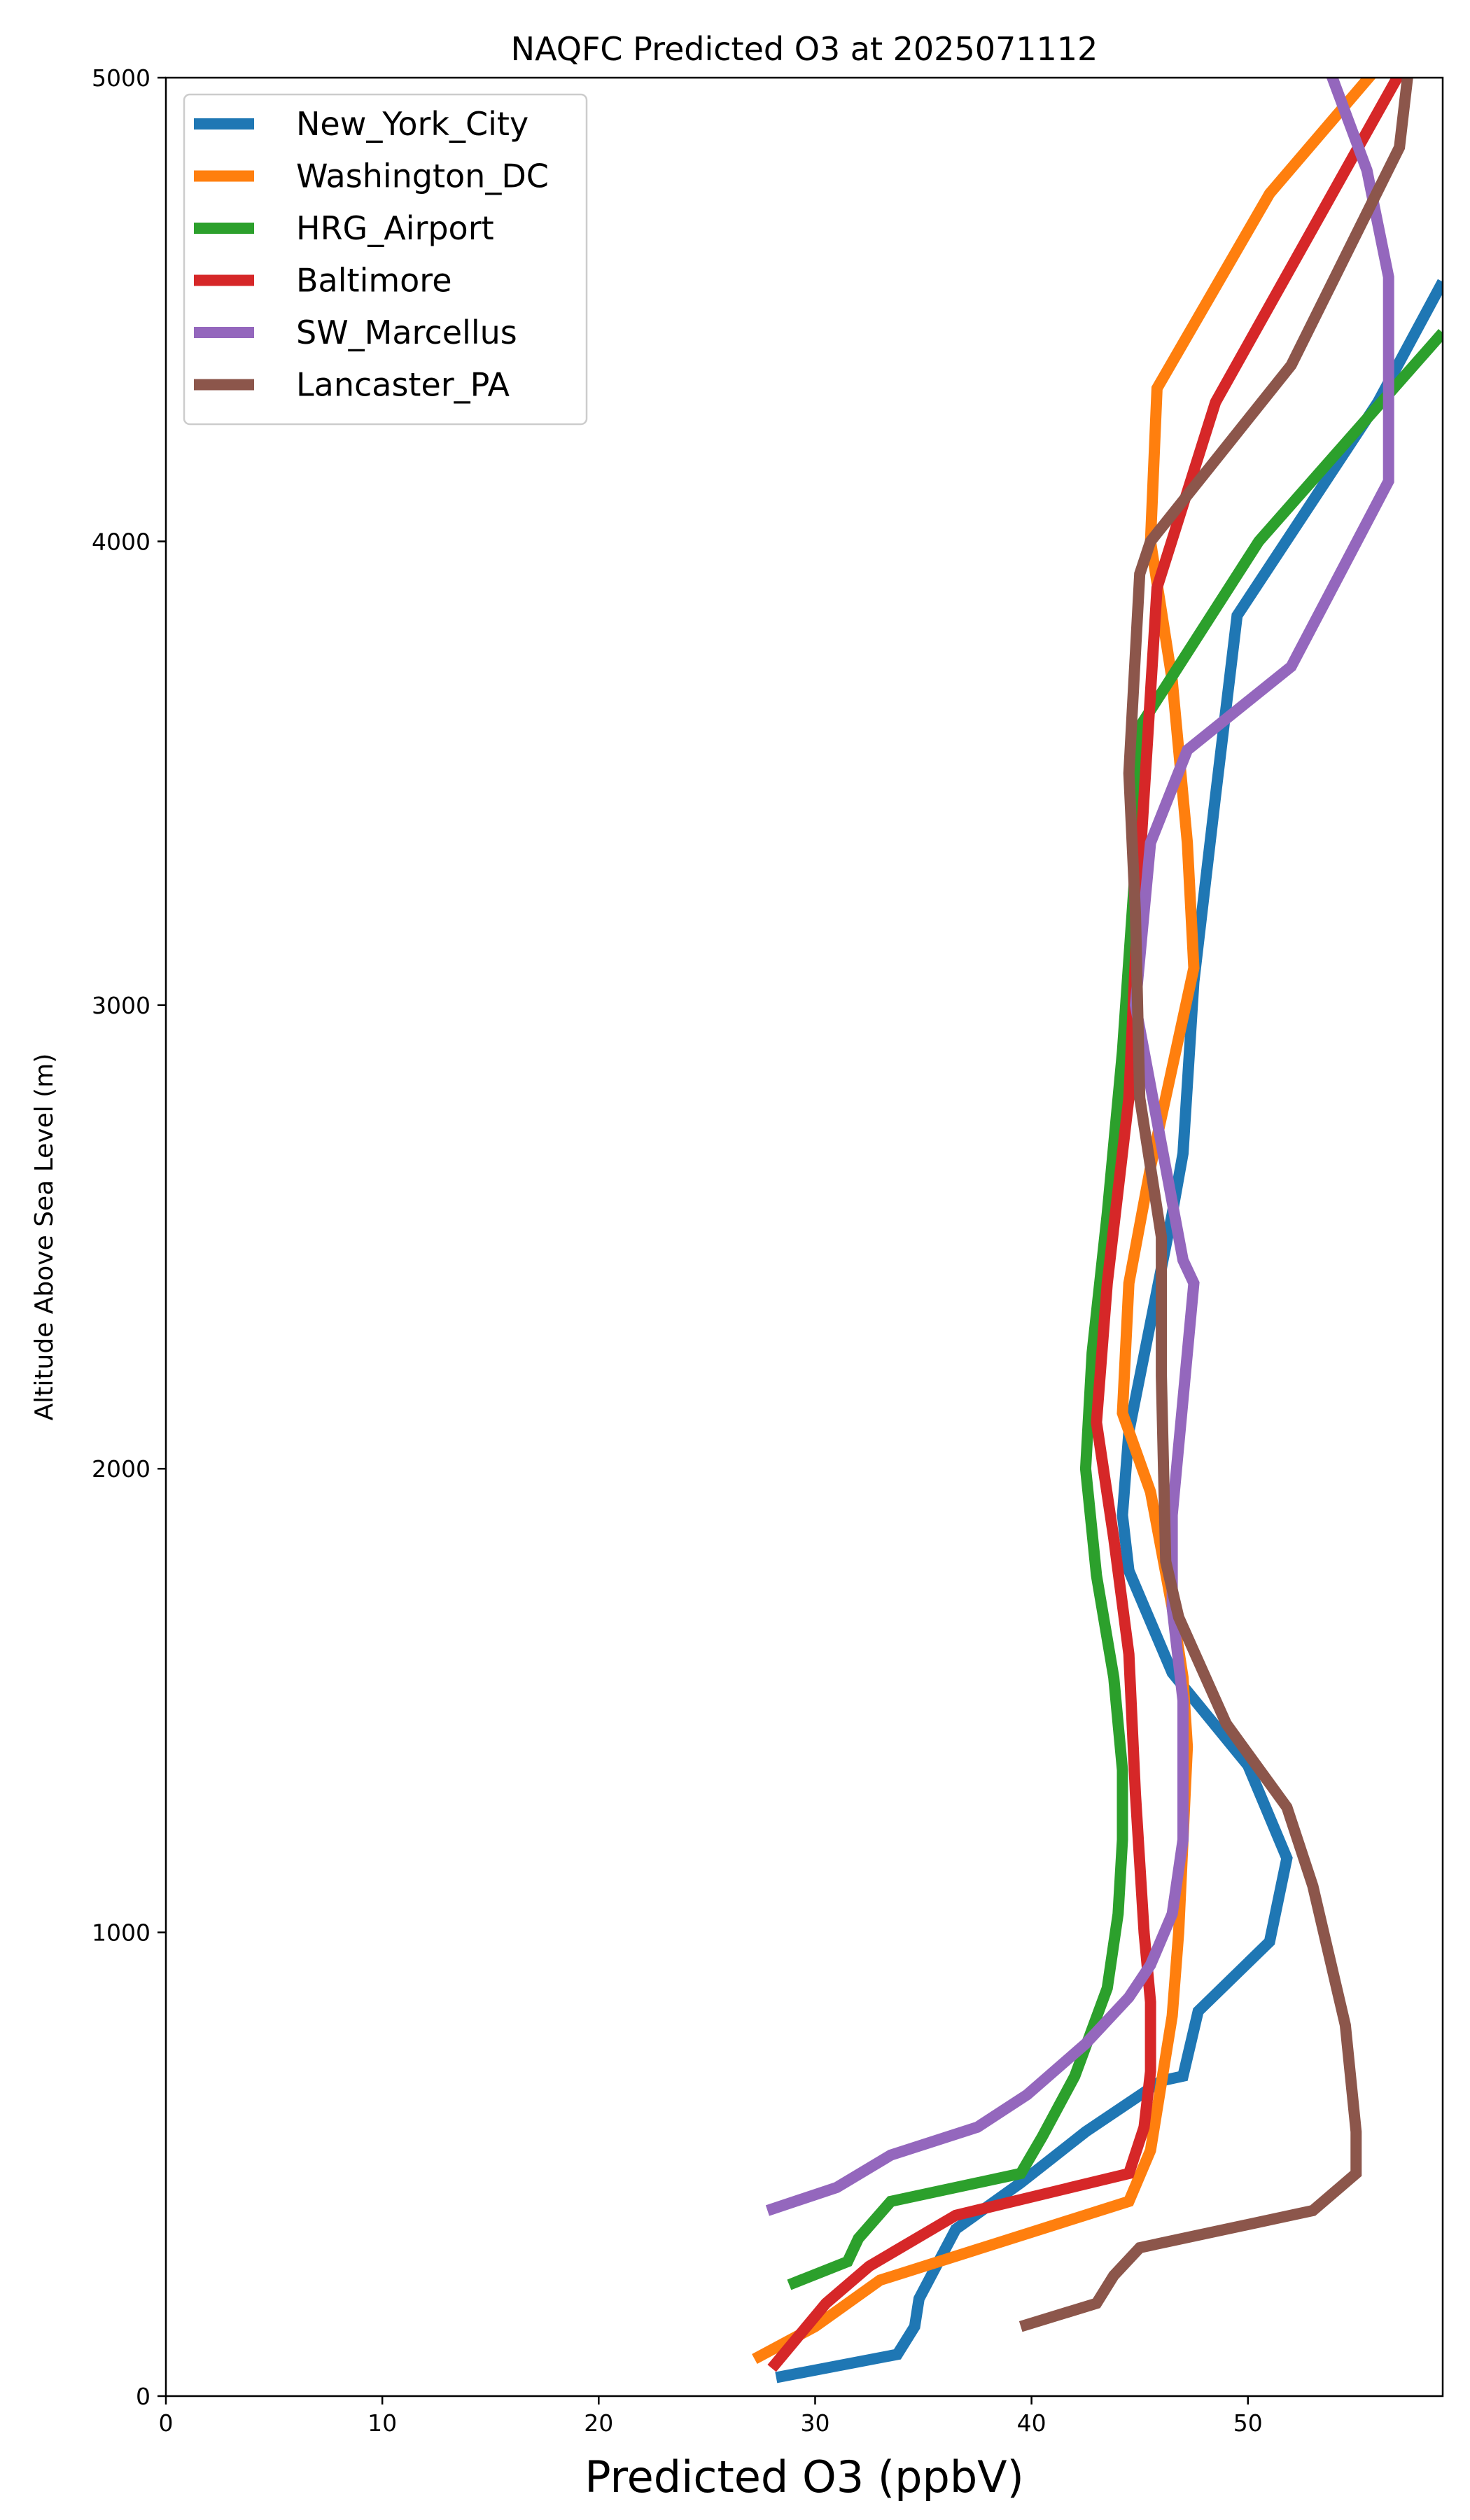 Image resolution: width=1470 pixels, height=2520 pixels. I want to click on y-tick-label: 0, so click(143, 2396).